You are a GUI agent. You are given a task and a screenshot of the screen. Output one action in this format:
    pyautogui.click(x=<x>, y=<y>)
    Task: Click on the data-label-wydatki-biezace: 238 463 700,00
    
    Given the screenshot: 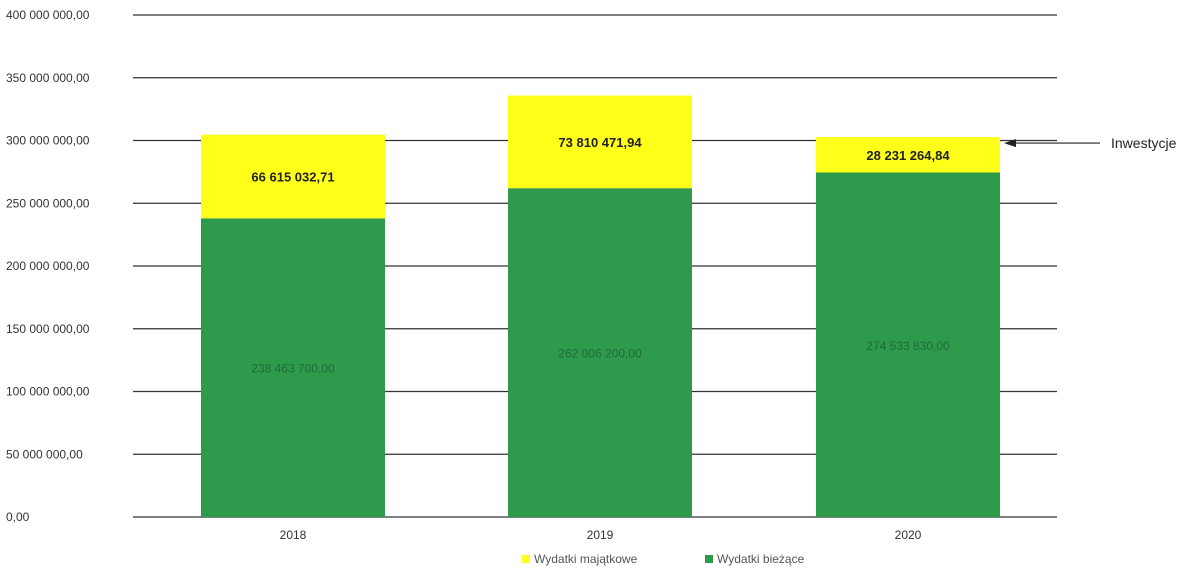 What is the action you would take?
    pyautogui.click(x=293, y=369)
    